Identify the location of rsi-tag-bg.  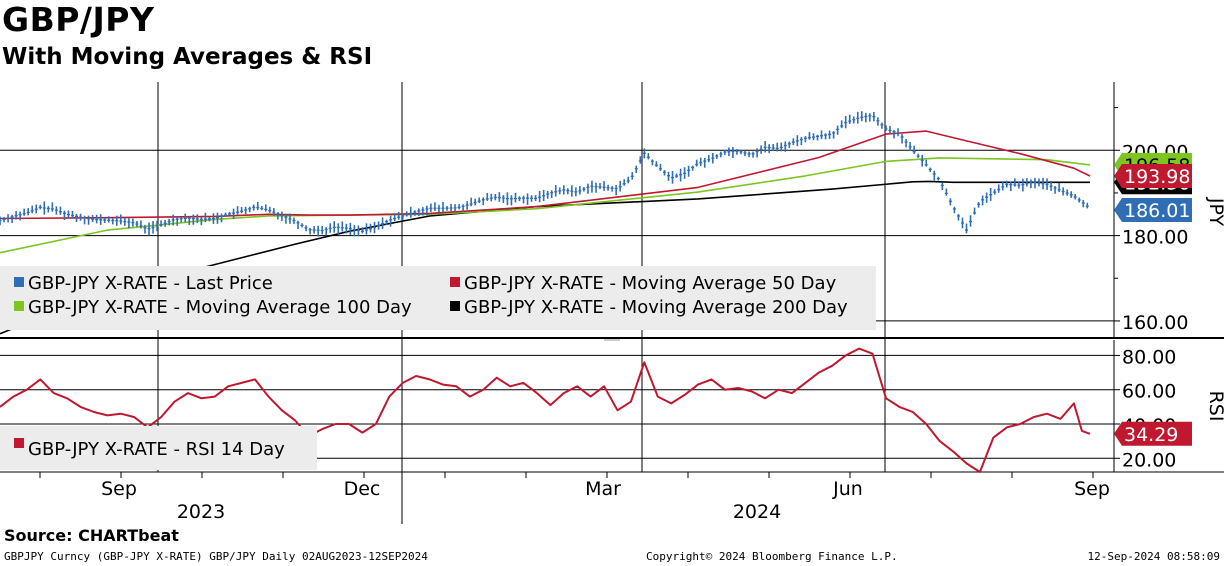
(1153, 433).